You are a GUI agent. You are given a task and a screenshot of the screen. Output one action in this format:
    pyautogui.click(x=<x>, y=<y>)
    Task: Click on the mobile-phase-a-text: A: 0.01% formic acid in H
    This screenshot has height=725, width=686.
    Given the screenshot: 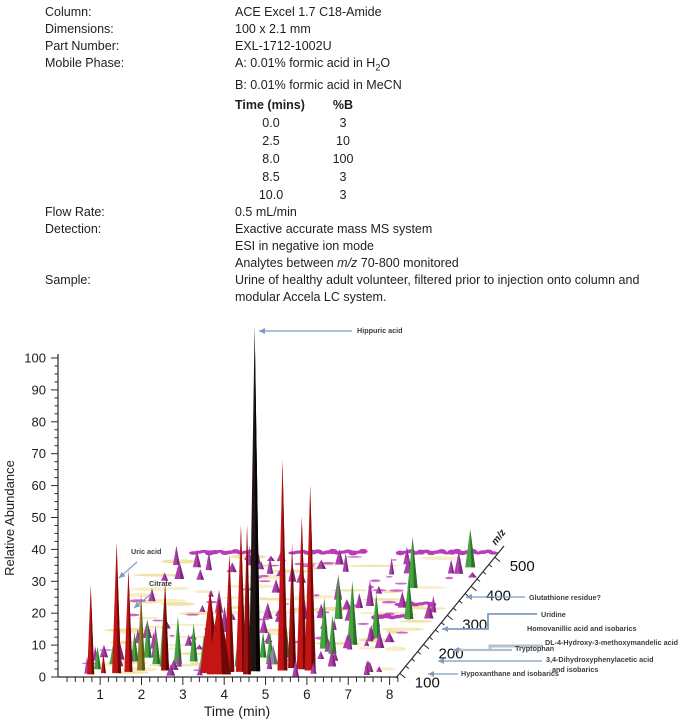 What is the action you would take?
    pyautogui.click(x=305, y=63)
    